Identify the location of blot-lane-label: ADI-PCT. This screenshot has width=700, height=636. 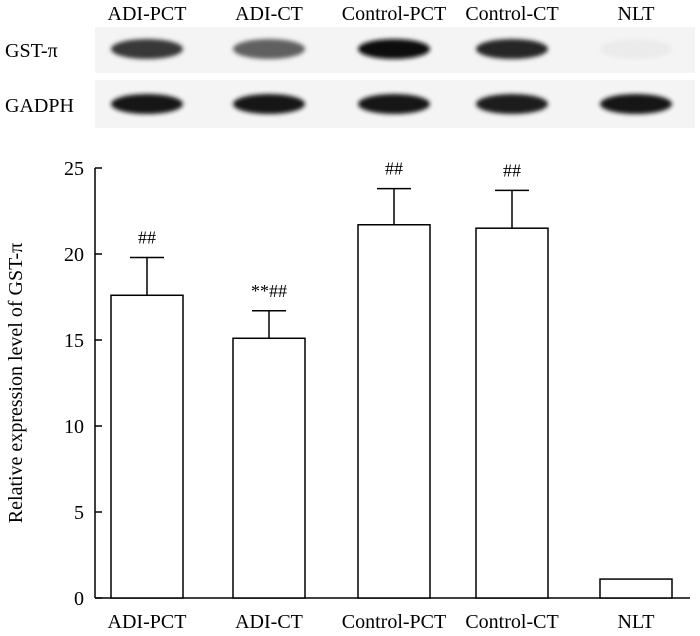
(147, 14).